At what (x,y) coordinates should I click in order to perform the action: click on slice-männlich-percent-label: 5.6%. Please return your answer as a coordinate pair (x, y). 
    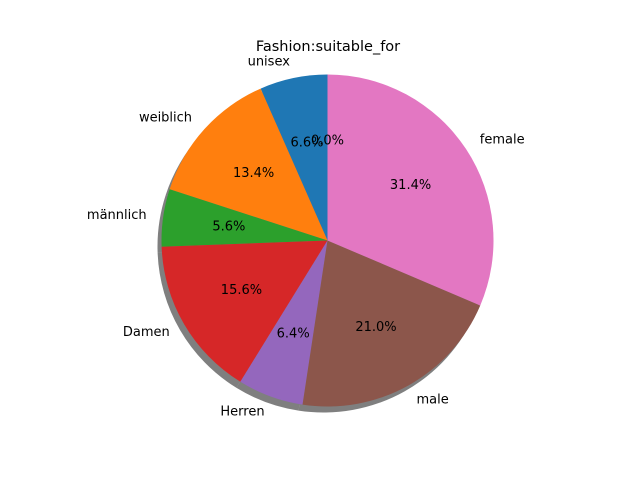
    Looking at the image, I should click on (228, 226).